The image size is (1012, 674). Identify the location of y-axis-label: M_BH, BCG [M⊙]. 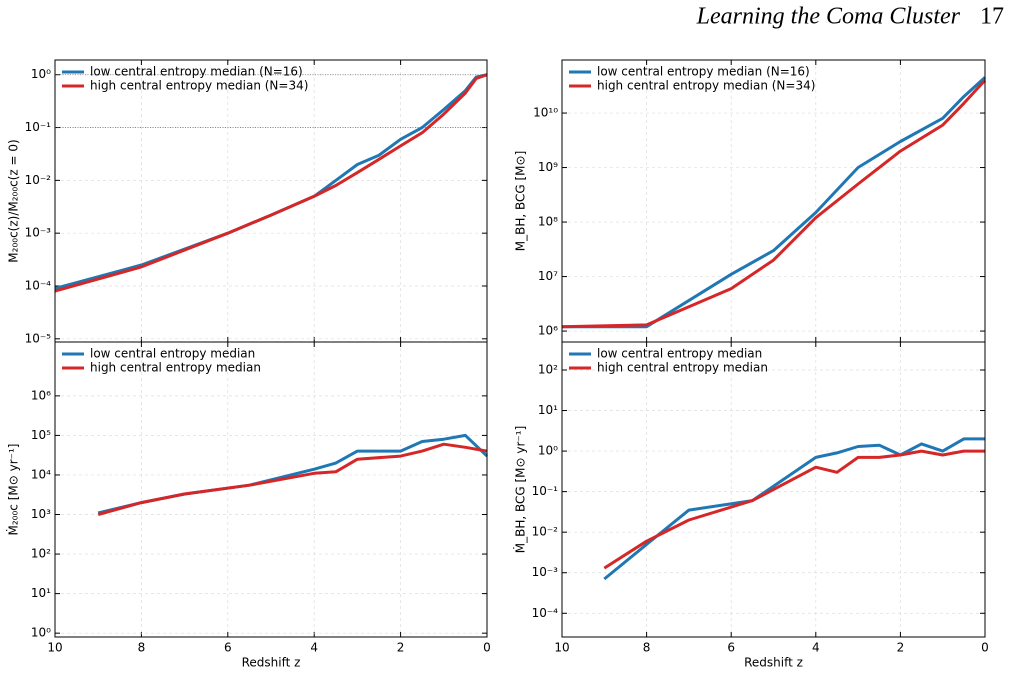
(521, 201).